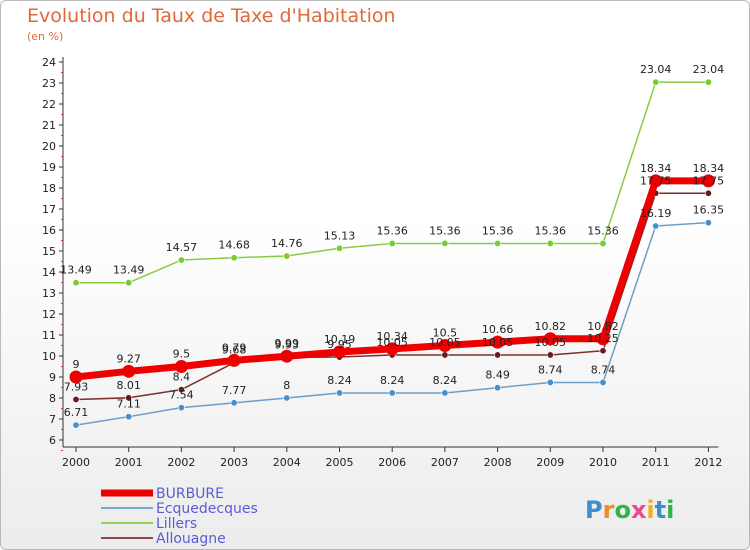 This screenshot has width=750, height=550. What do you see at coordinates (52, 398) in the screenshot?
I see `y-tick-label: 8` at bounding box center [52, 398].